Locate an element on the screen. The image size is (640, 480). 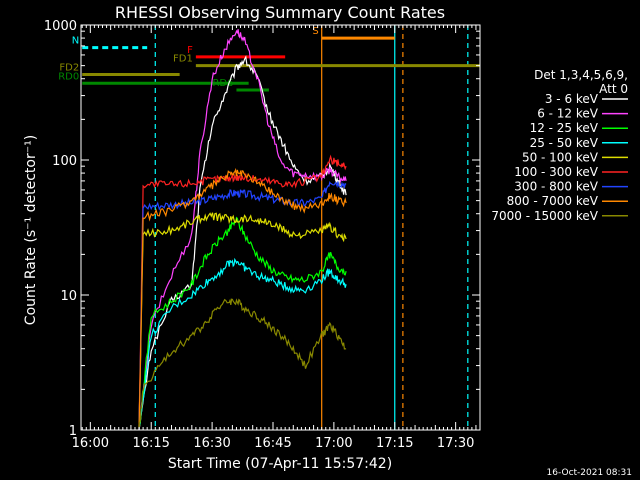
x-axis-label: Start Time (07-Apr-11 15:57:42) is located at coordinates (280, 464).